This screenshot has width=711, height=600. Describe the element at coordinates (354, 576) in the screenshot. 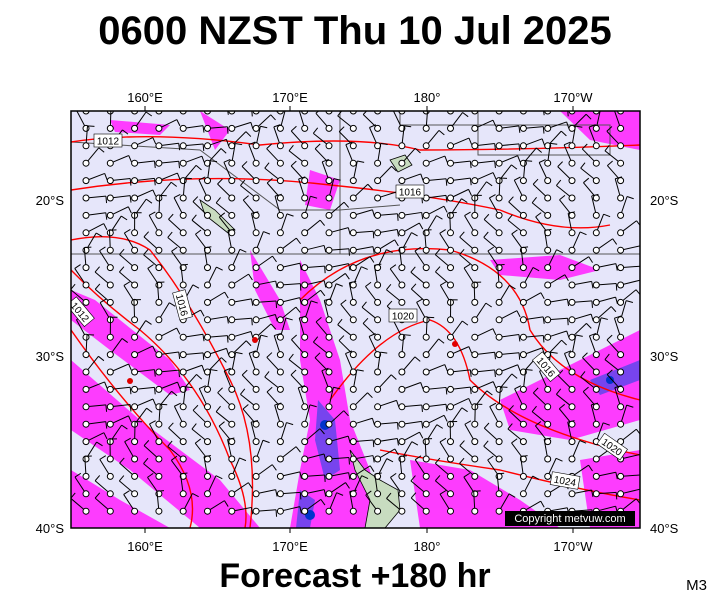

I see `forecast-label: Forecast +180 hr` at that location.